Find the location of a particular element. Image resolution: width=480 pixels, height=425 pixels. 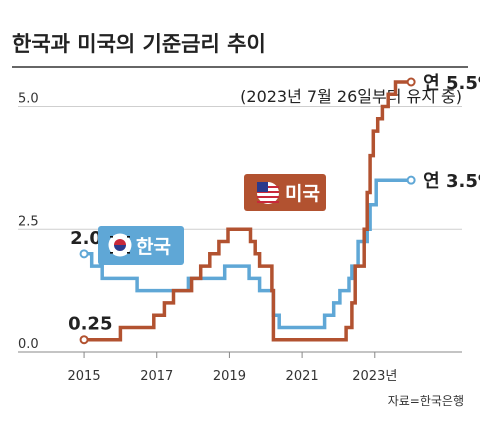

x-tick-label: 2023년 is located at coordinates (374, 376).